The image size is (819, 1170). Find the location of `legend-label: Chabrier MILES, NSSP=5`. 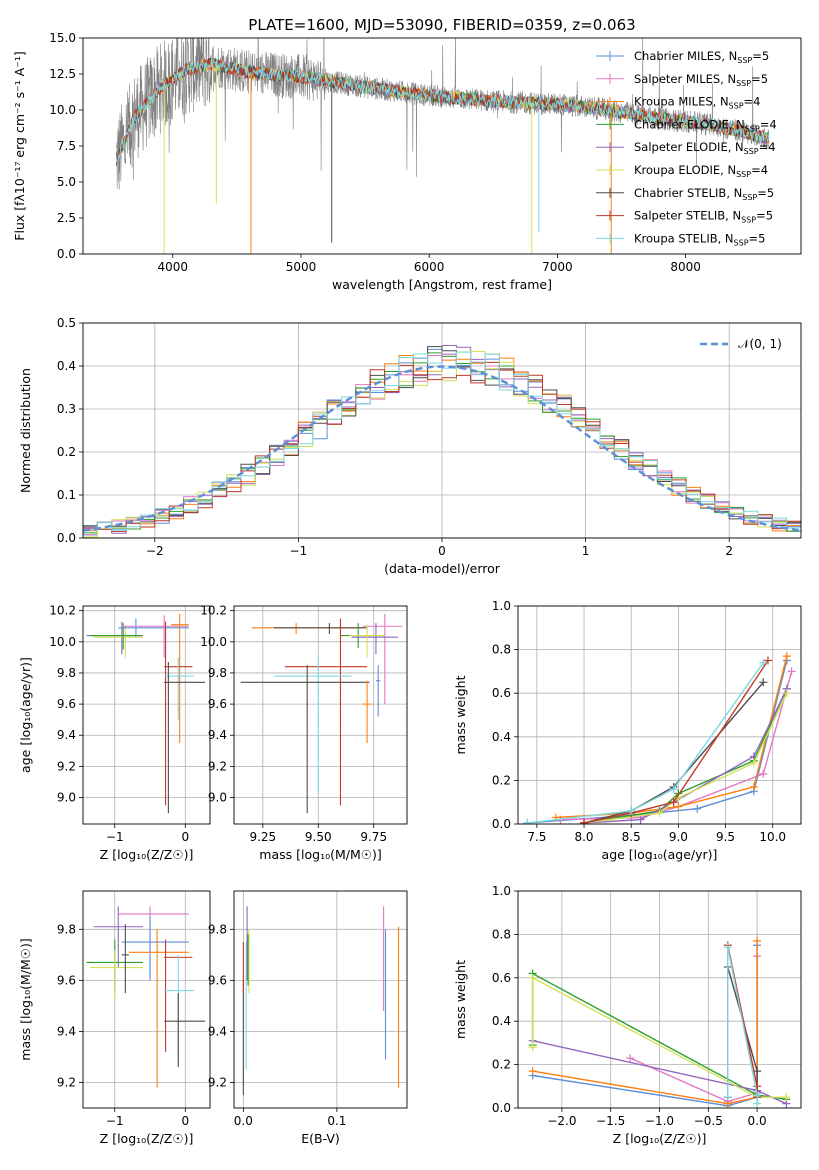

legend-label: Chabrier MILES, NSSP=5 is located at coordinates (701, 57).